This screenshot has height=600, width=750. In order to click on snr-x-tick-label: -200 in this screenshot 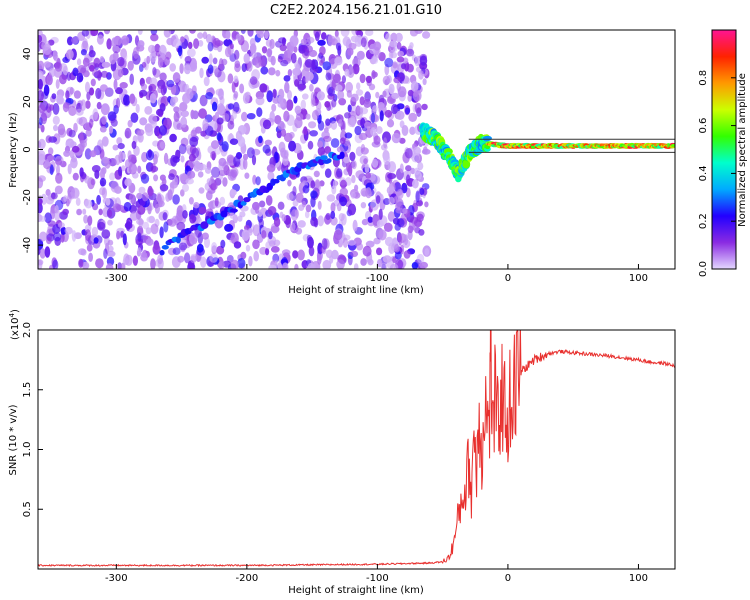, I will do `click(247, 578)`.